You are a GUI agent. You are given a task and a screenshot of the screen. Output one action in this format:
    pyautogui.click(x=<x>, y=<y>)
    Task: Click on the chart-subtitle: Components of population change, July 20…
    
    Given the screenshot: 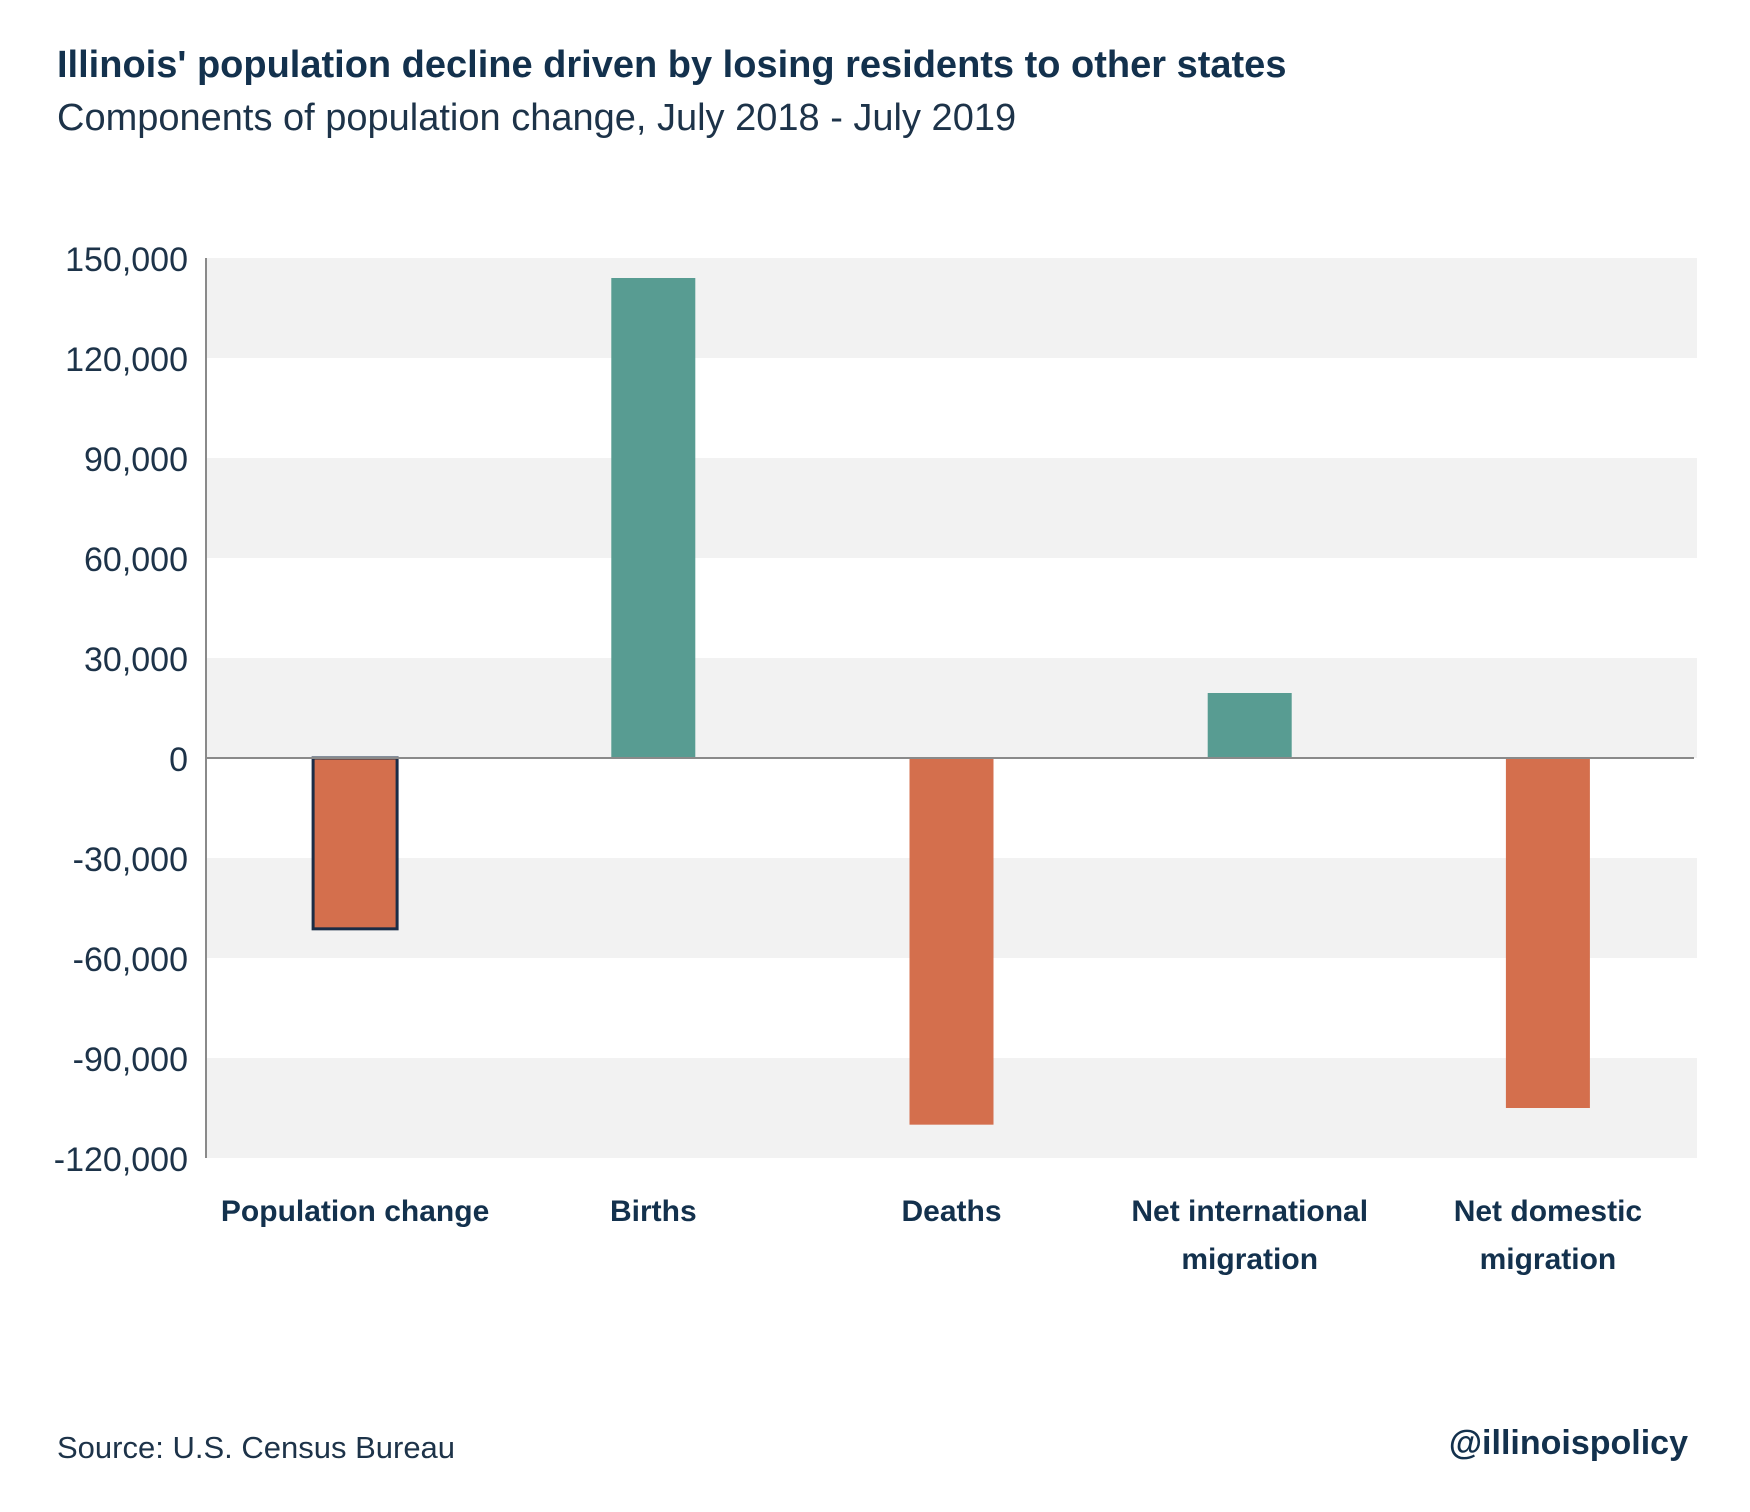 What is the action you would take?
    pyautogui.click(x=537, y=118)
    